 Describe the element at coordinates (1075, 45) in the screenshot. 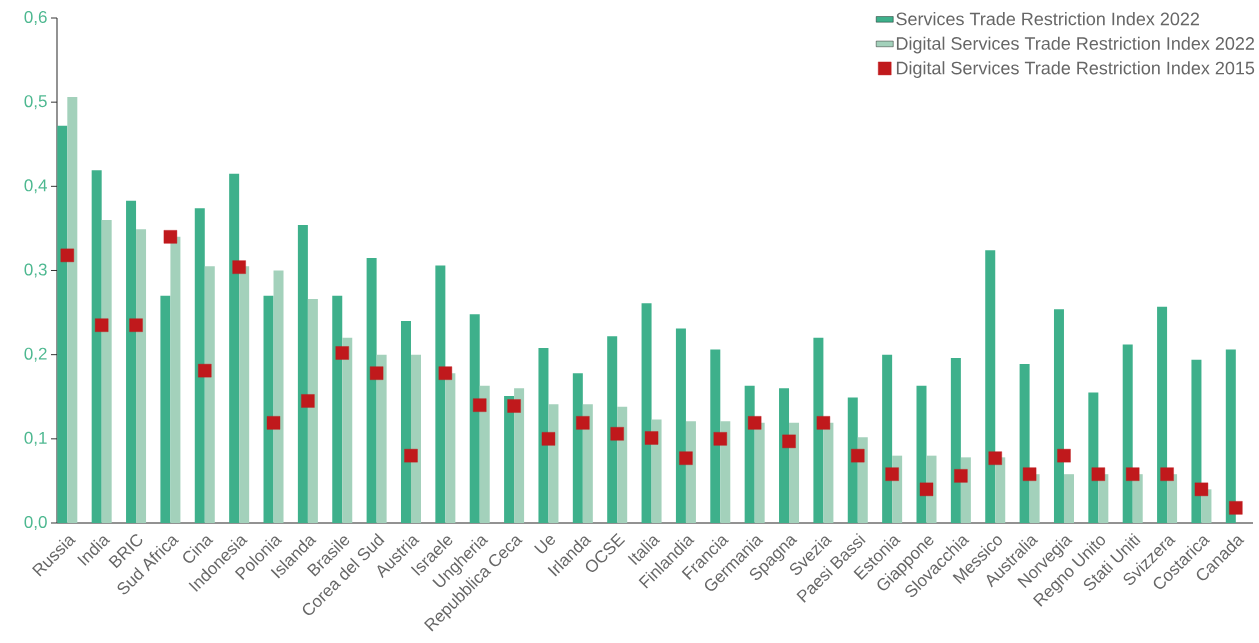

I see `legend-label: Digital Services Trade Restriction Index 2022` at that location.